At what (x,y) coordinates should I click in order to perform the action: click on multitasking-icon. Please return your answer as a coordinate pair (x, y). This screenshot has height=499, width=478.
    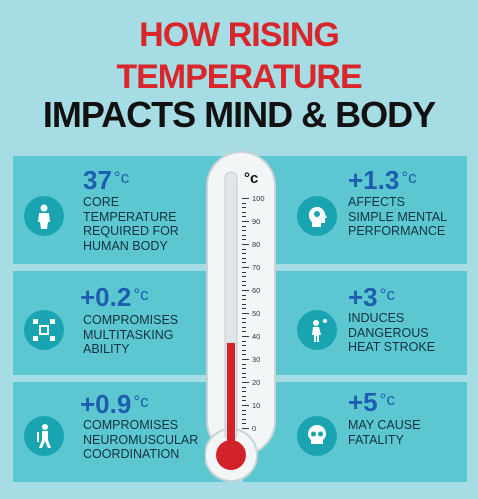
    Looking at the image, I should click on (44, 330).